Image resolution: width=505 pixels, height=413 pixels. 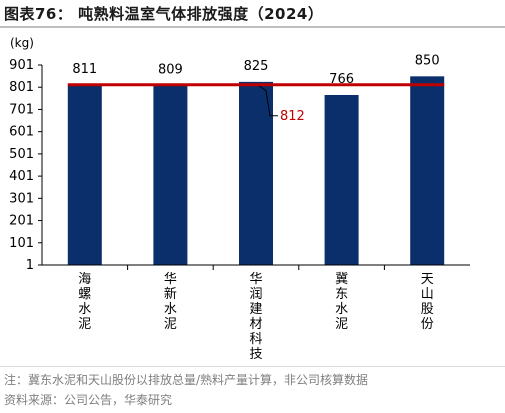 What do you see at coordinates (88, 400) in the screenshot?
I see `source-note: 资料来源：公司公告，华泰研究` at bounding box center [88, 400].